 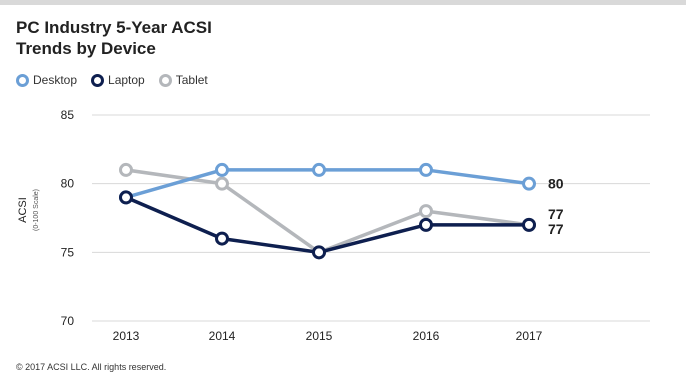 I want to click on point-laptop-2015, so click(x=319, y=252).